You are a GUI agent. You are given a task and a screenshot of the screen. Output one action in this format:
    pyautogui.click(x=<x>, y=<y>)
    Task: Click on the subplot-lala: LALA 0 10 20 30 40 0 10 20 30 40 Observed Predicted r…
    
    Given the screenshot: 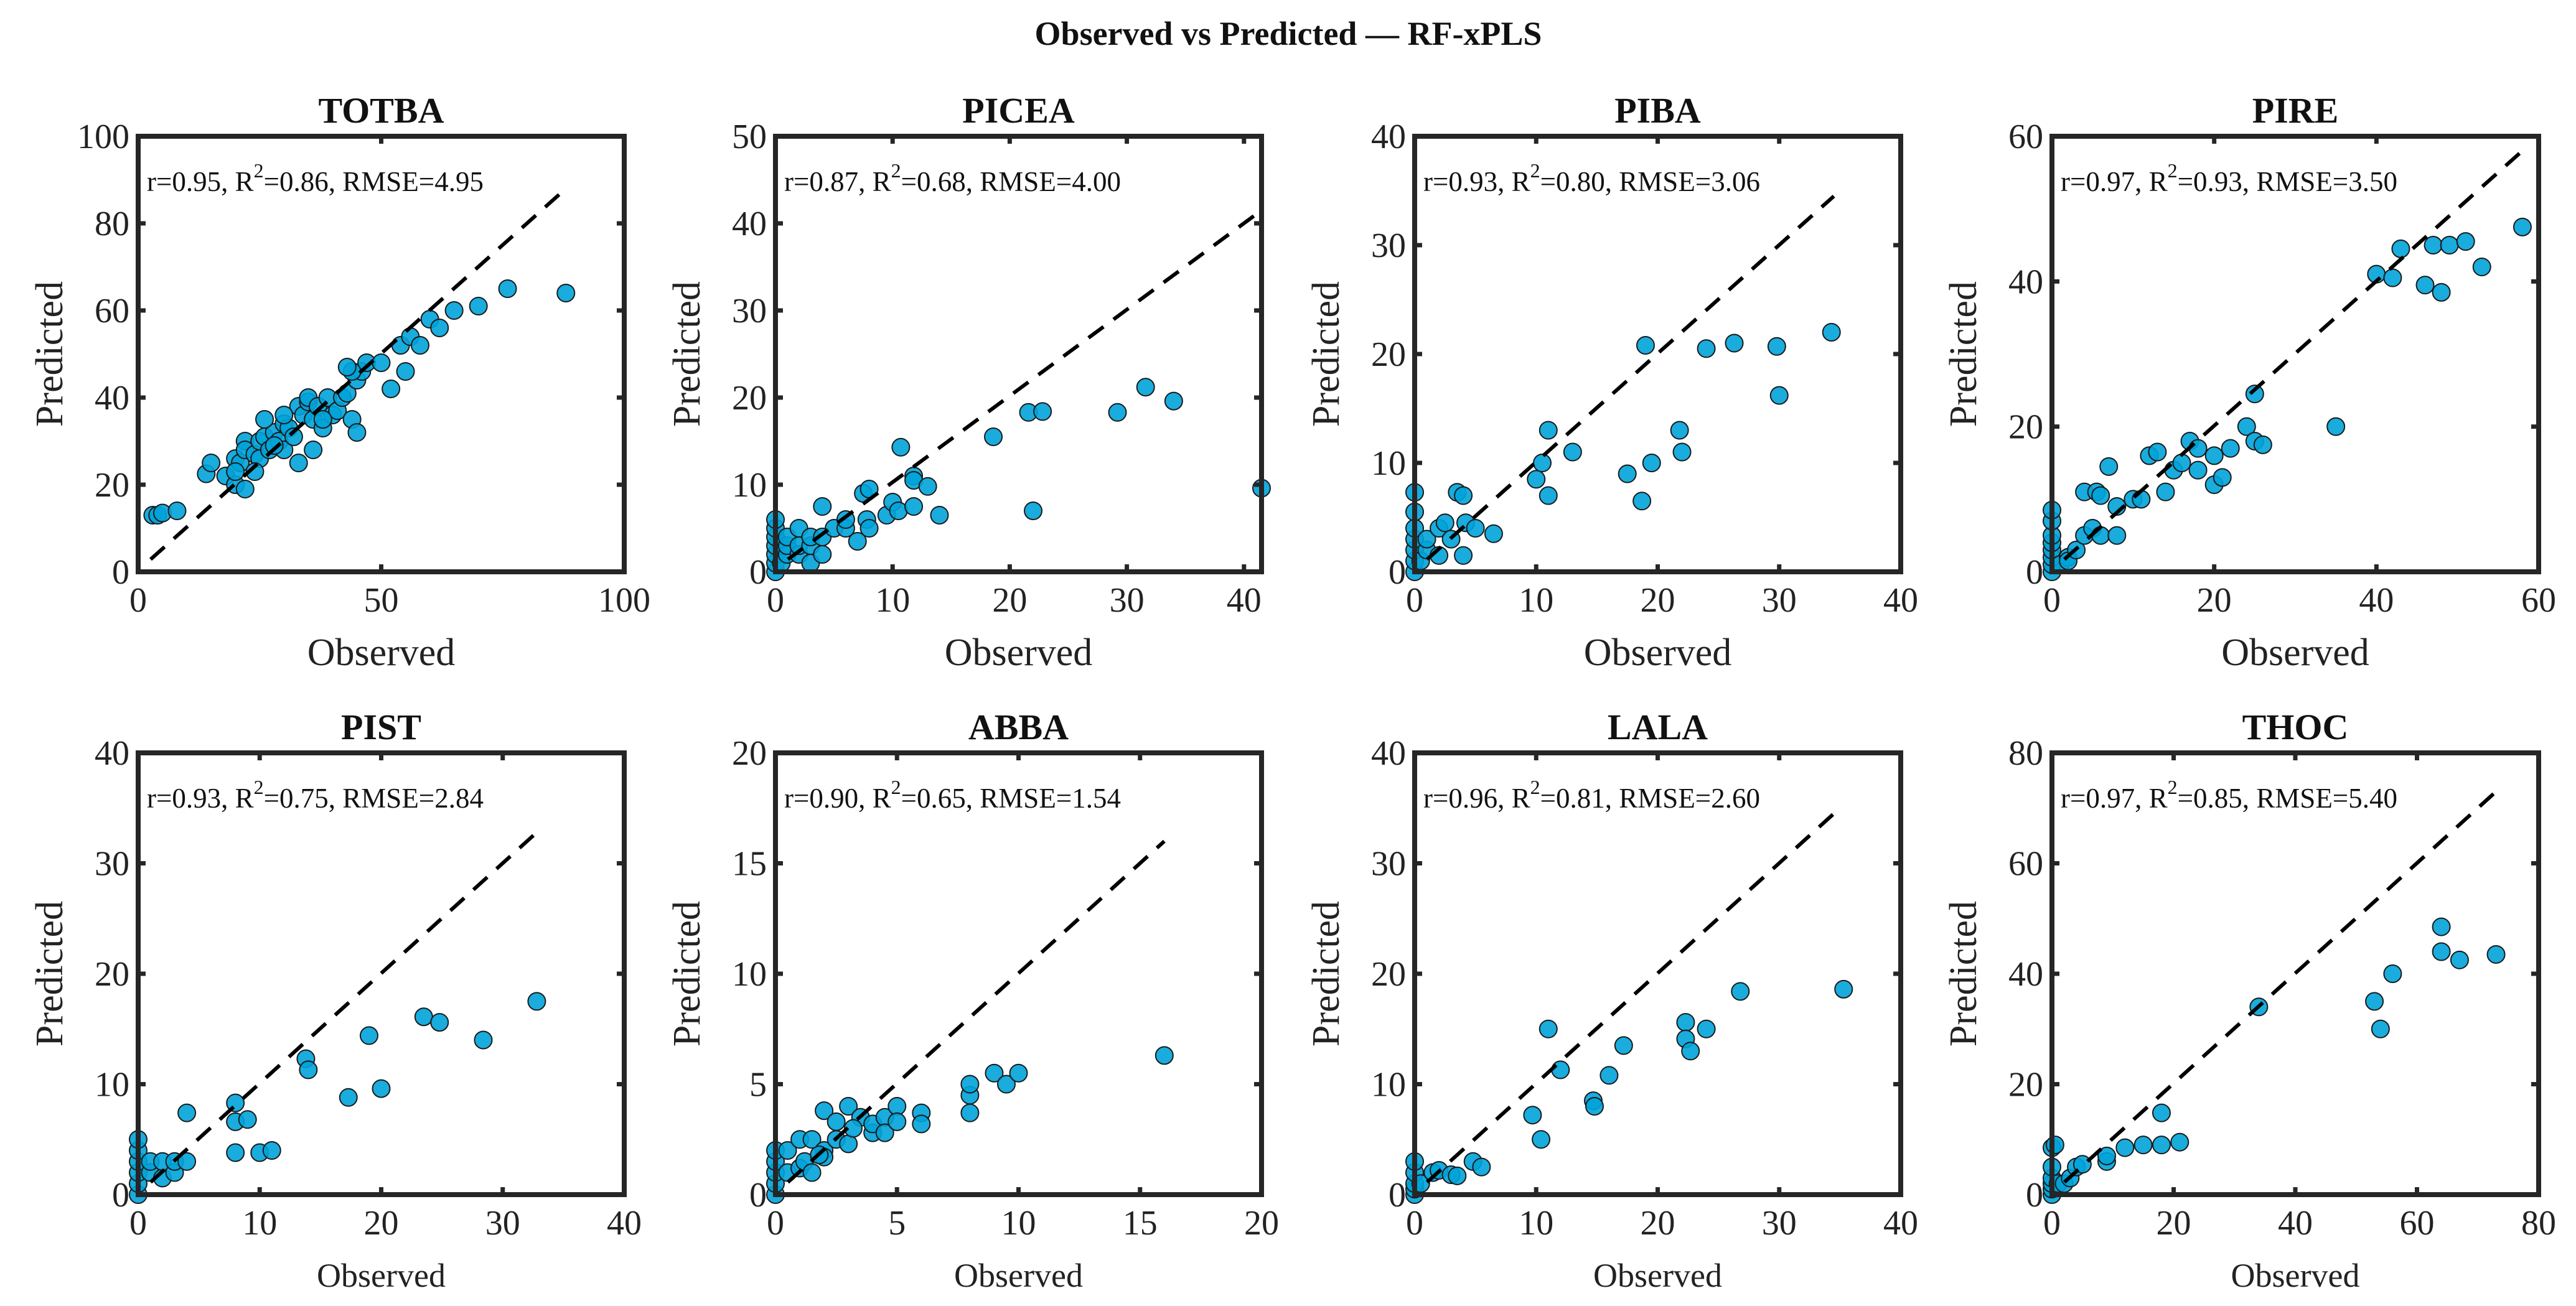 What is the action you would take?
    pyautogui.click(x=1611, y=1000)
    